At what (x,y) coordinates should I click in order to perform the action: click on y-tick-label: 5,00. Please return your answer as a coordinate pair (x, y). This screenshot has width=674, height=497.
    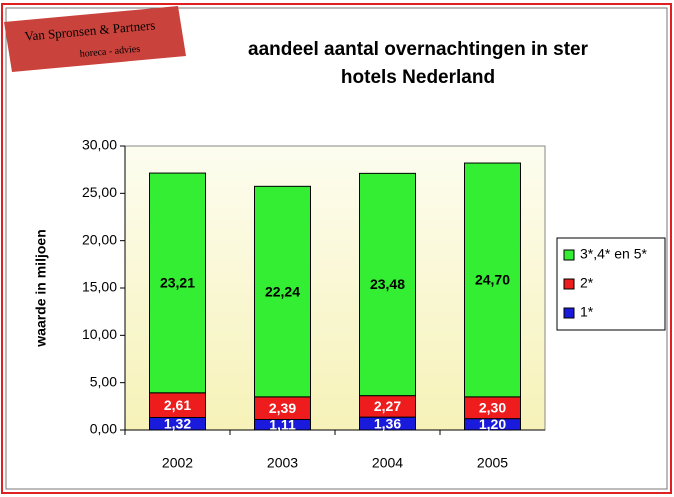
    Looking at the image, I should click on (103, 381).